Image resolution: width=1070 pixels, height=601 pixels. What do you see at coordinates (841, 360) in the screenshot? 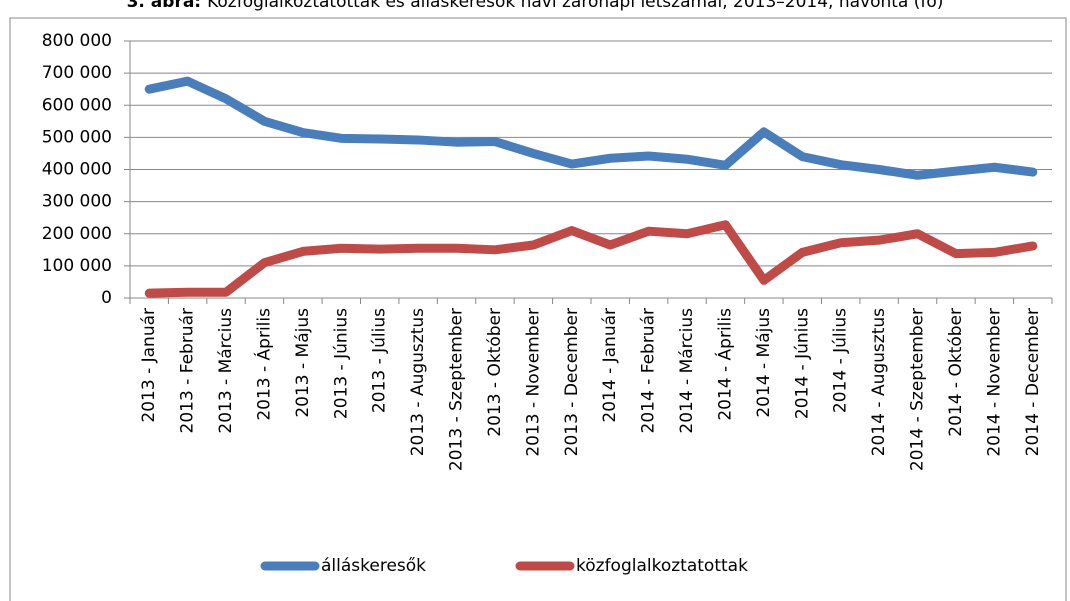
I see `x-tick-label: 2014 - Július` at bounding box center [841, 360].